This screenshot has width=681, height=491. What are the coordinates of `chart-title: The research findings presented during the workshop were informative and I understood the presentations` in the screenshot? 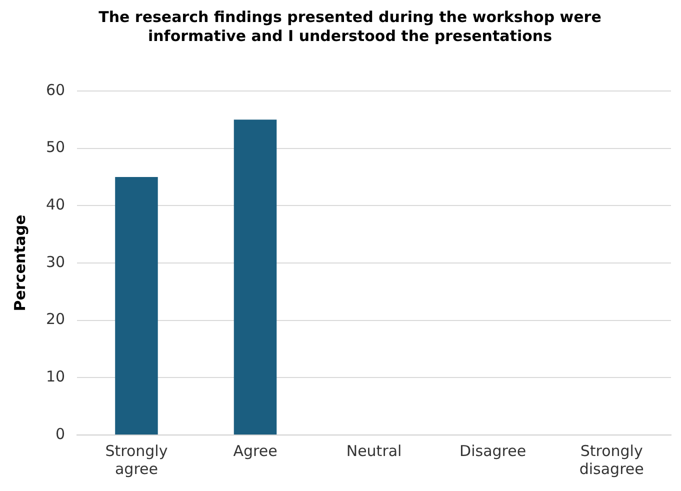 It's located at (350, 27).